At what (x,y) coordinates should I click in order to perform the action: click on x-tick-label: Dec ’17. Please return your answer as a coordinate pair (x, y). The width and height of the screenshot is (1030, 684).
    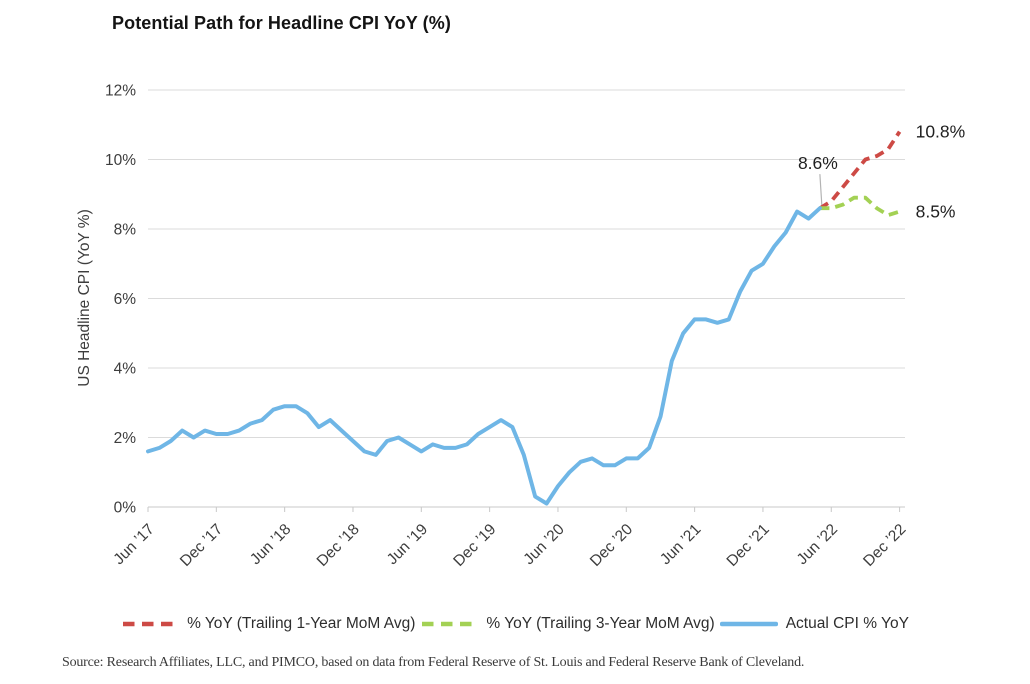
    Looking at the image, I should click on (201, 545).